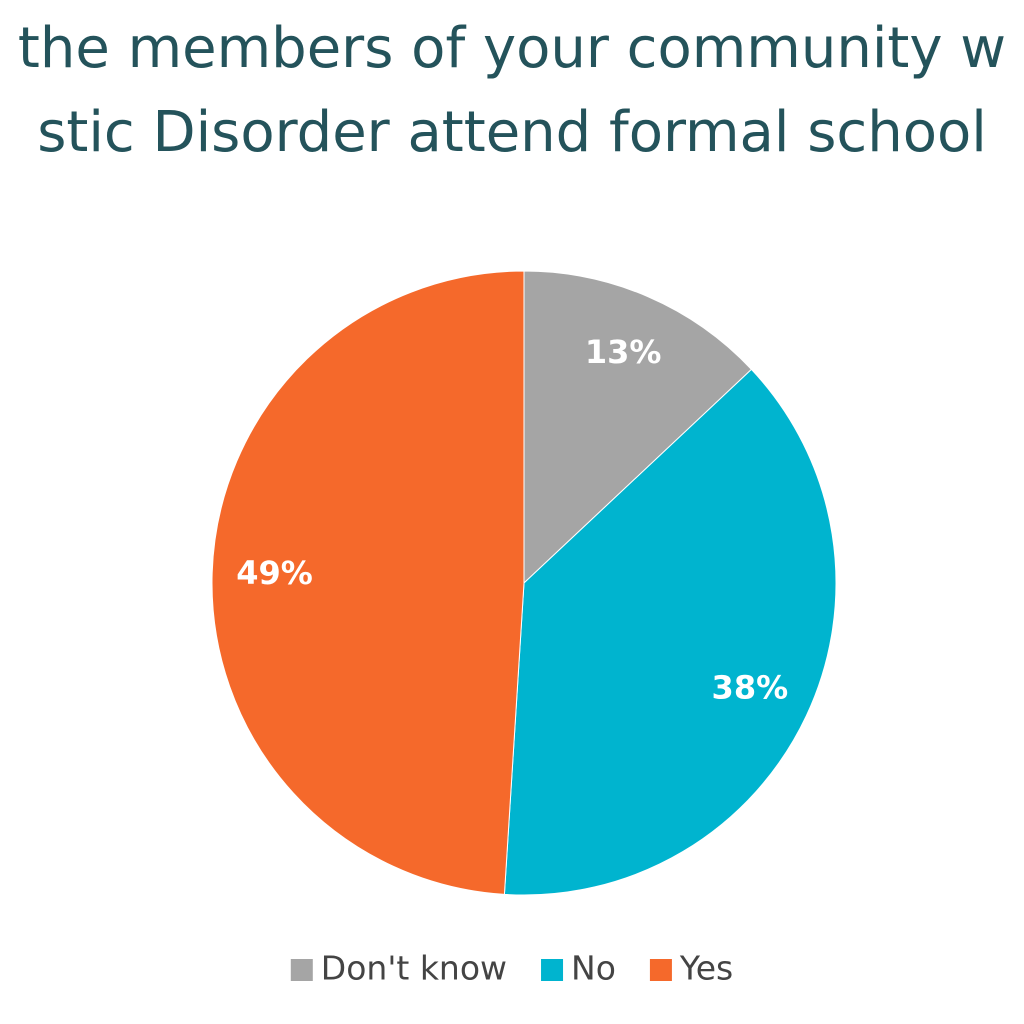 The height and width of the screenshot is (1024, 1024). I want to click on legend-label: Don't know, so click(414, 968).